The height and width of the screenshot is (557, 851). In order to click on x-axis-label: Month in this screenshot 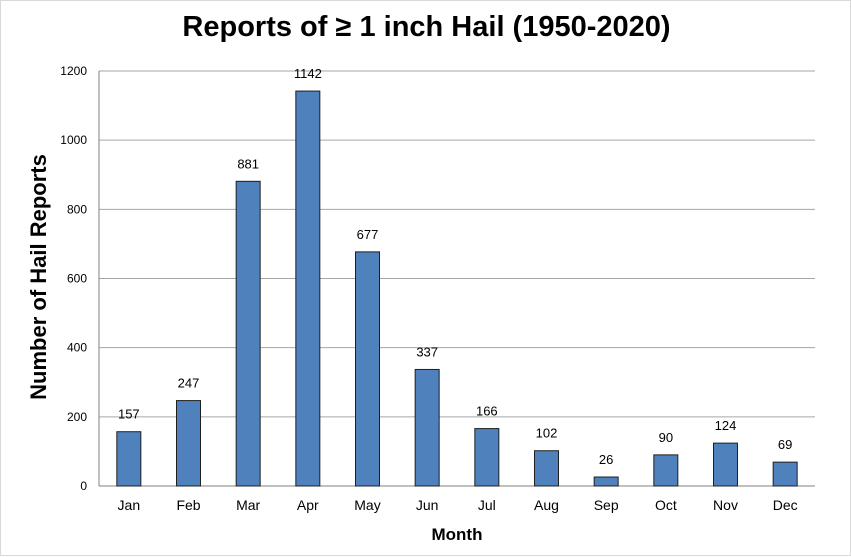, I will do `click(457, 534)`.